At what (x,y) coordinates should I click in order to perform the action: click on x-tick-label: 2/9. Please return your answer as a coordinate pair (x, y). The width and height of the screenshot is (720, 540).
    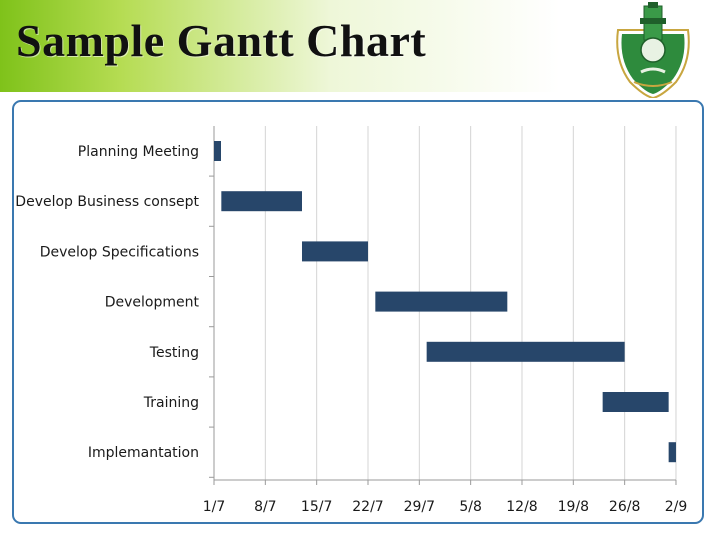
    Looking at the image, I should click on (676, 507).